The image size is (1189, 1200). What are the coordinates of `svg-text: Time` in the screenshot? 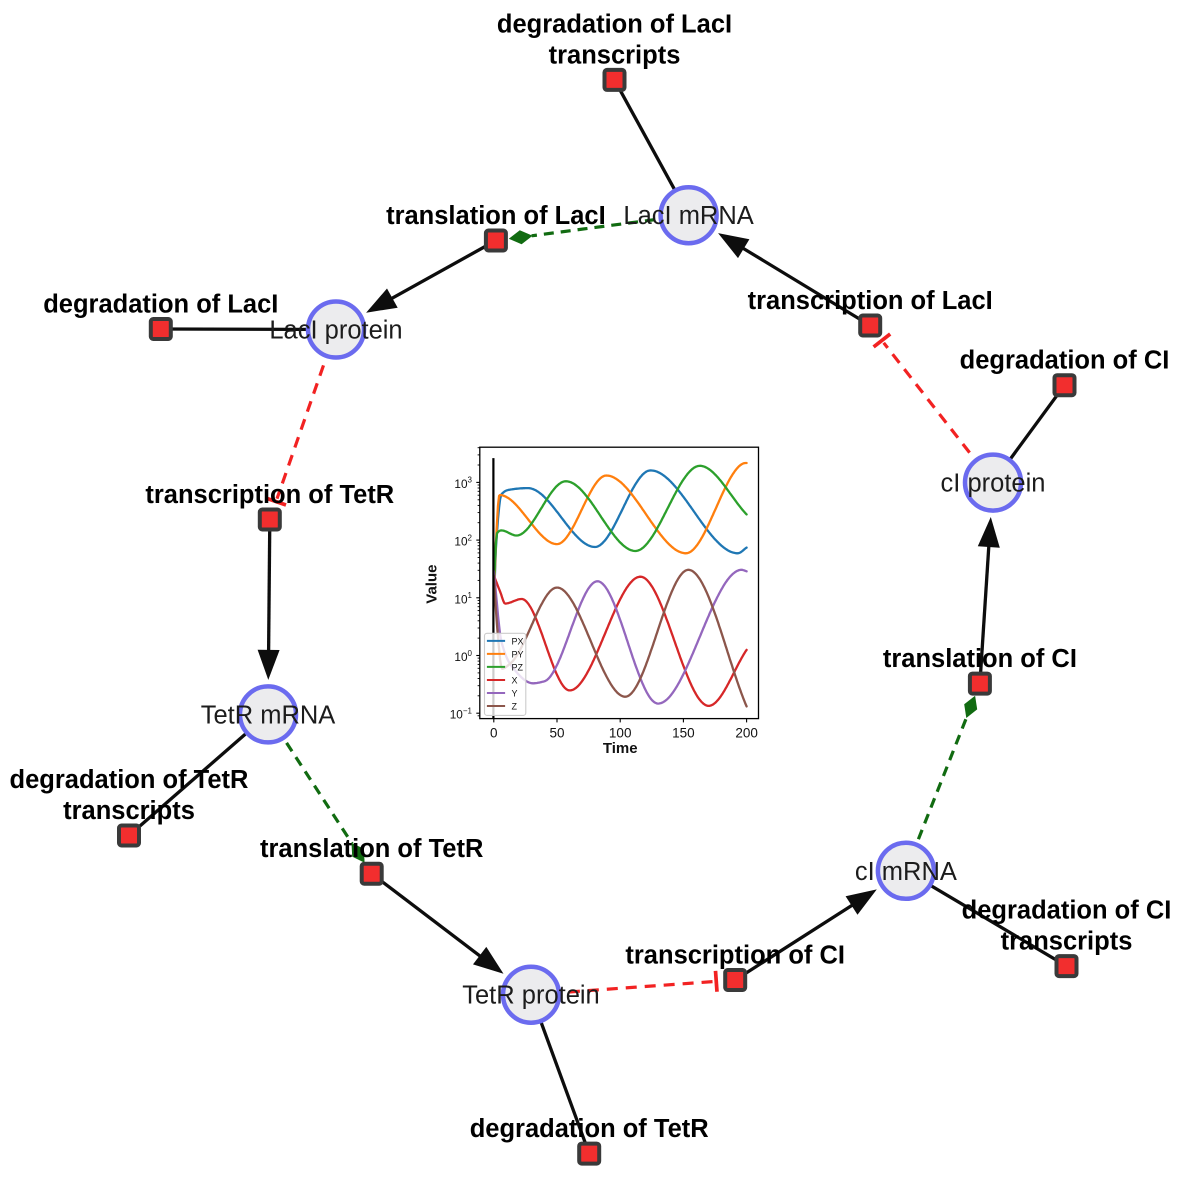 It's located at (620, 748).